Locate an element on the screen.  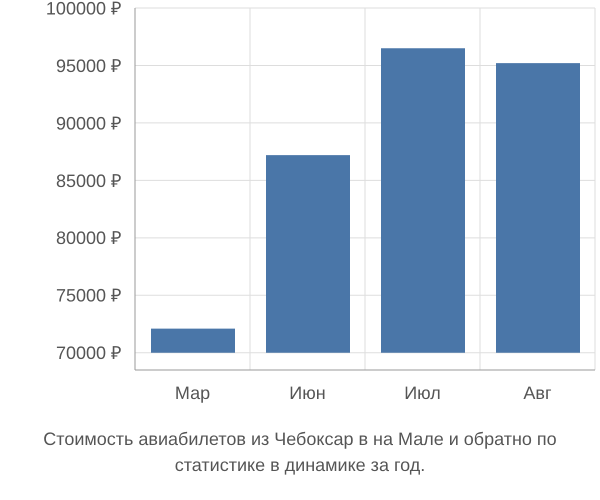
x-tick-label: Авг is located at coordinates (537, 392).